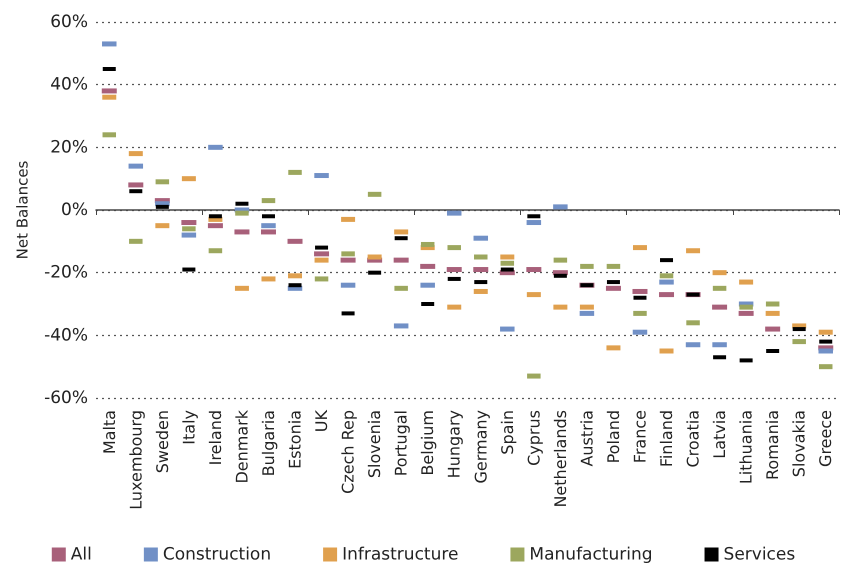 The width and height of the screenshot is (847, 568). What do you see at coordinates (400, 554) in the screenshot?
I see `legend-label: Infrastructure` at bounding box center [400, 554].